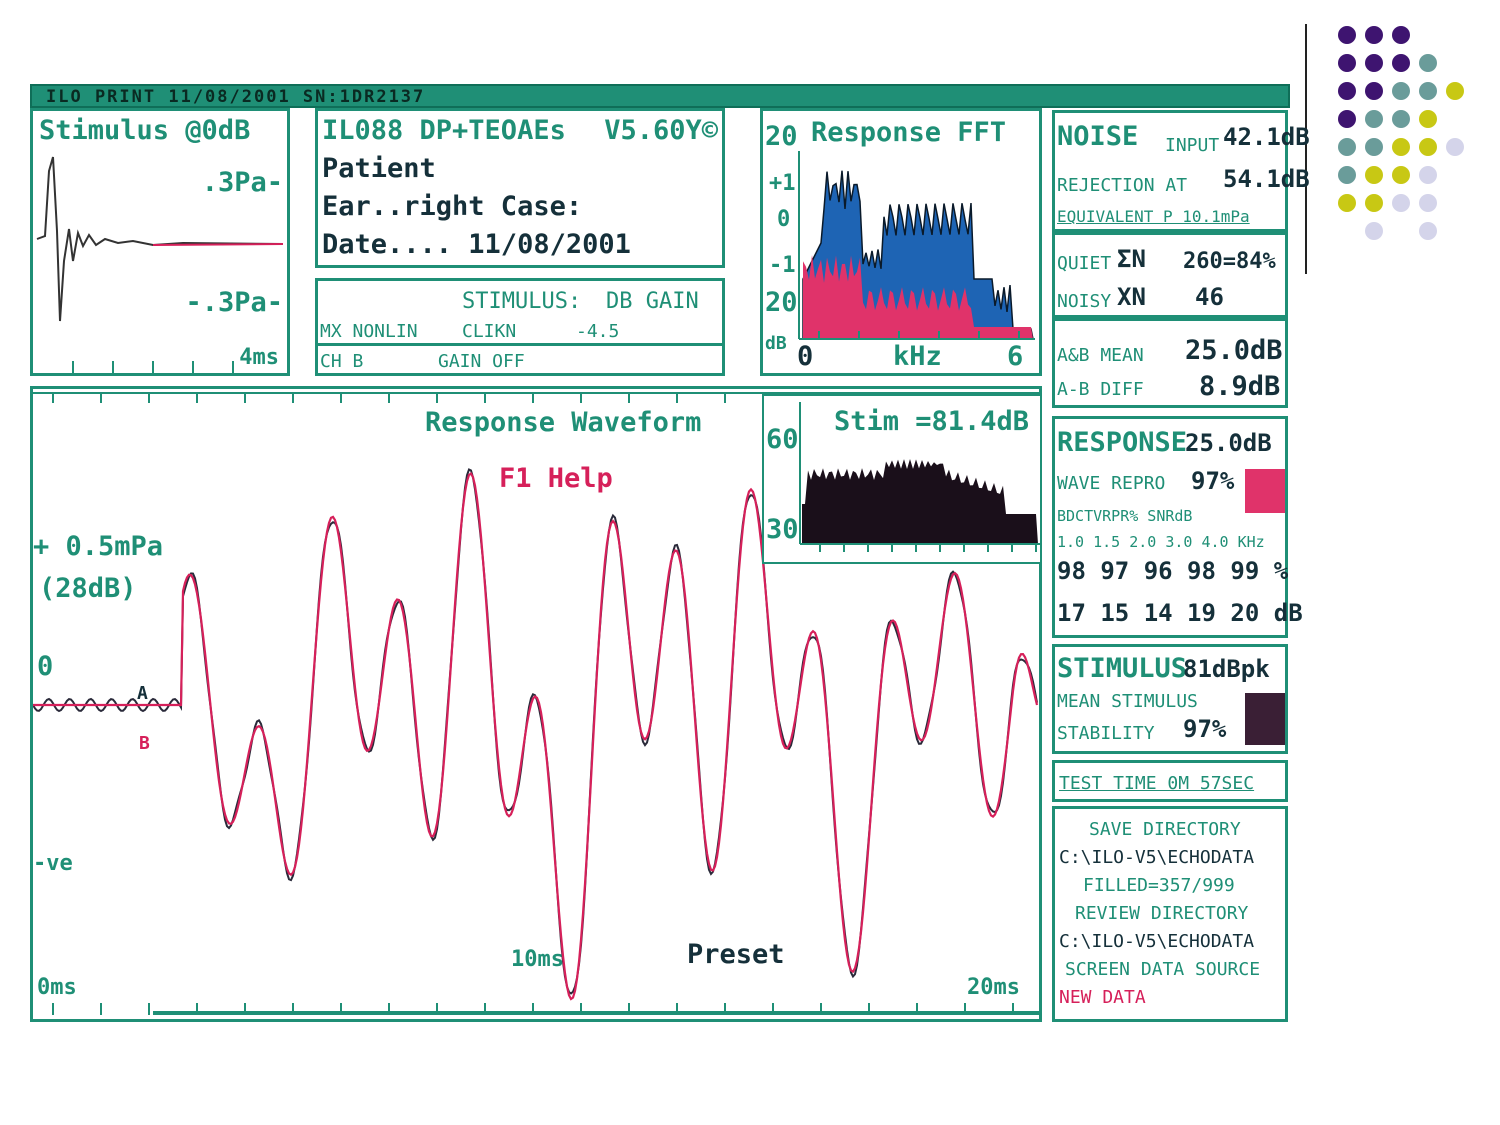  What do you see at coordinates (1228, 443) in the screenshot?
I see `response-value: 25.0dB` at bounding box center [1228, 443].